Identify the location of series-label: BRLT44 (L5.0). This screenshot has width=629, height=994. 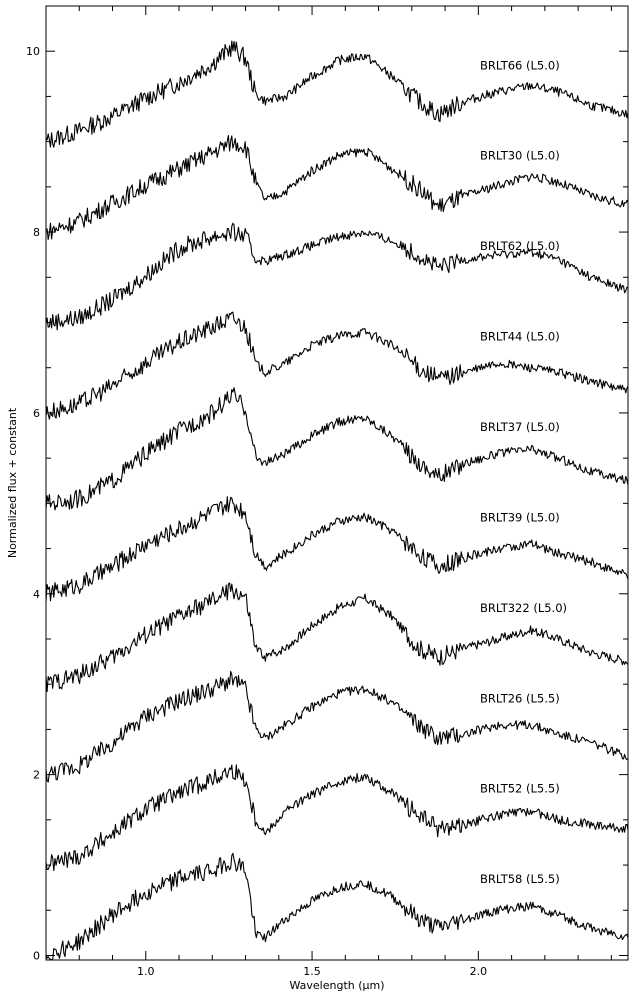
(520, 337).